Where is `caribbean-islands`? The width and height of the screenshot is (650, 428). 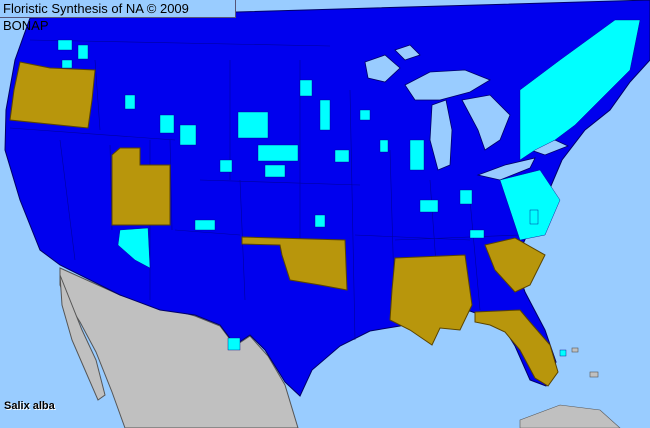 caribbean-islands is located at coordinates (570, 387).